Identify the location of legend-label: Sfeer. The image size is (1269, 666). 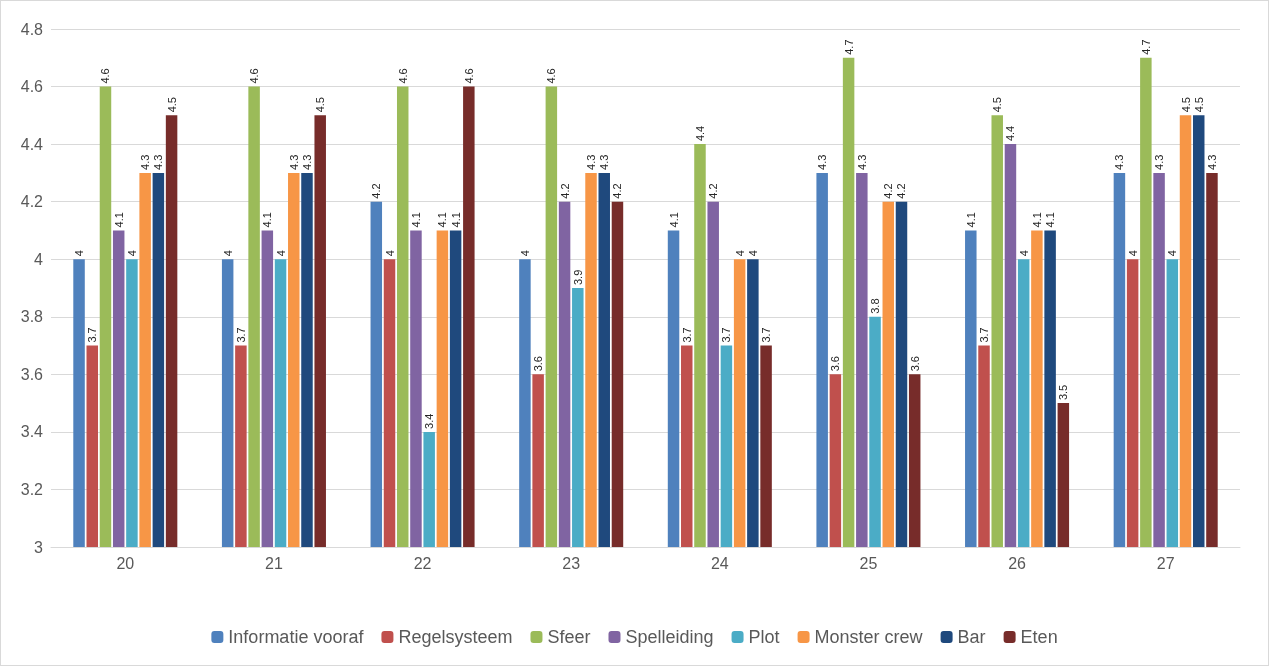
(569, 637).